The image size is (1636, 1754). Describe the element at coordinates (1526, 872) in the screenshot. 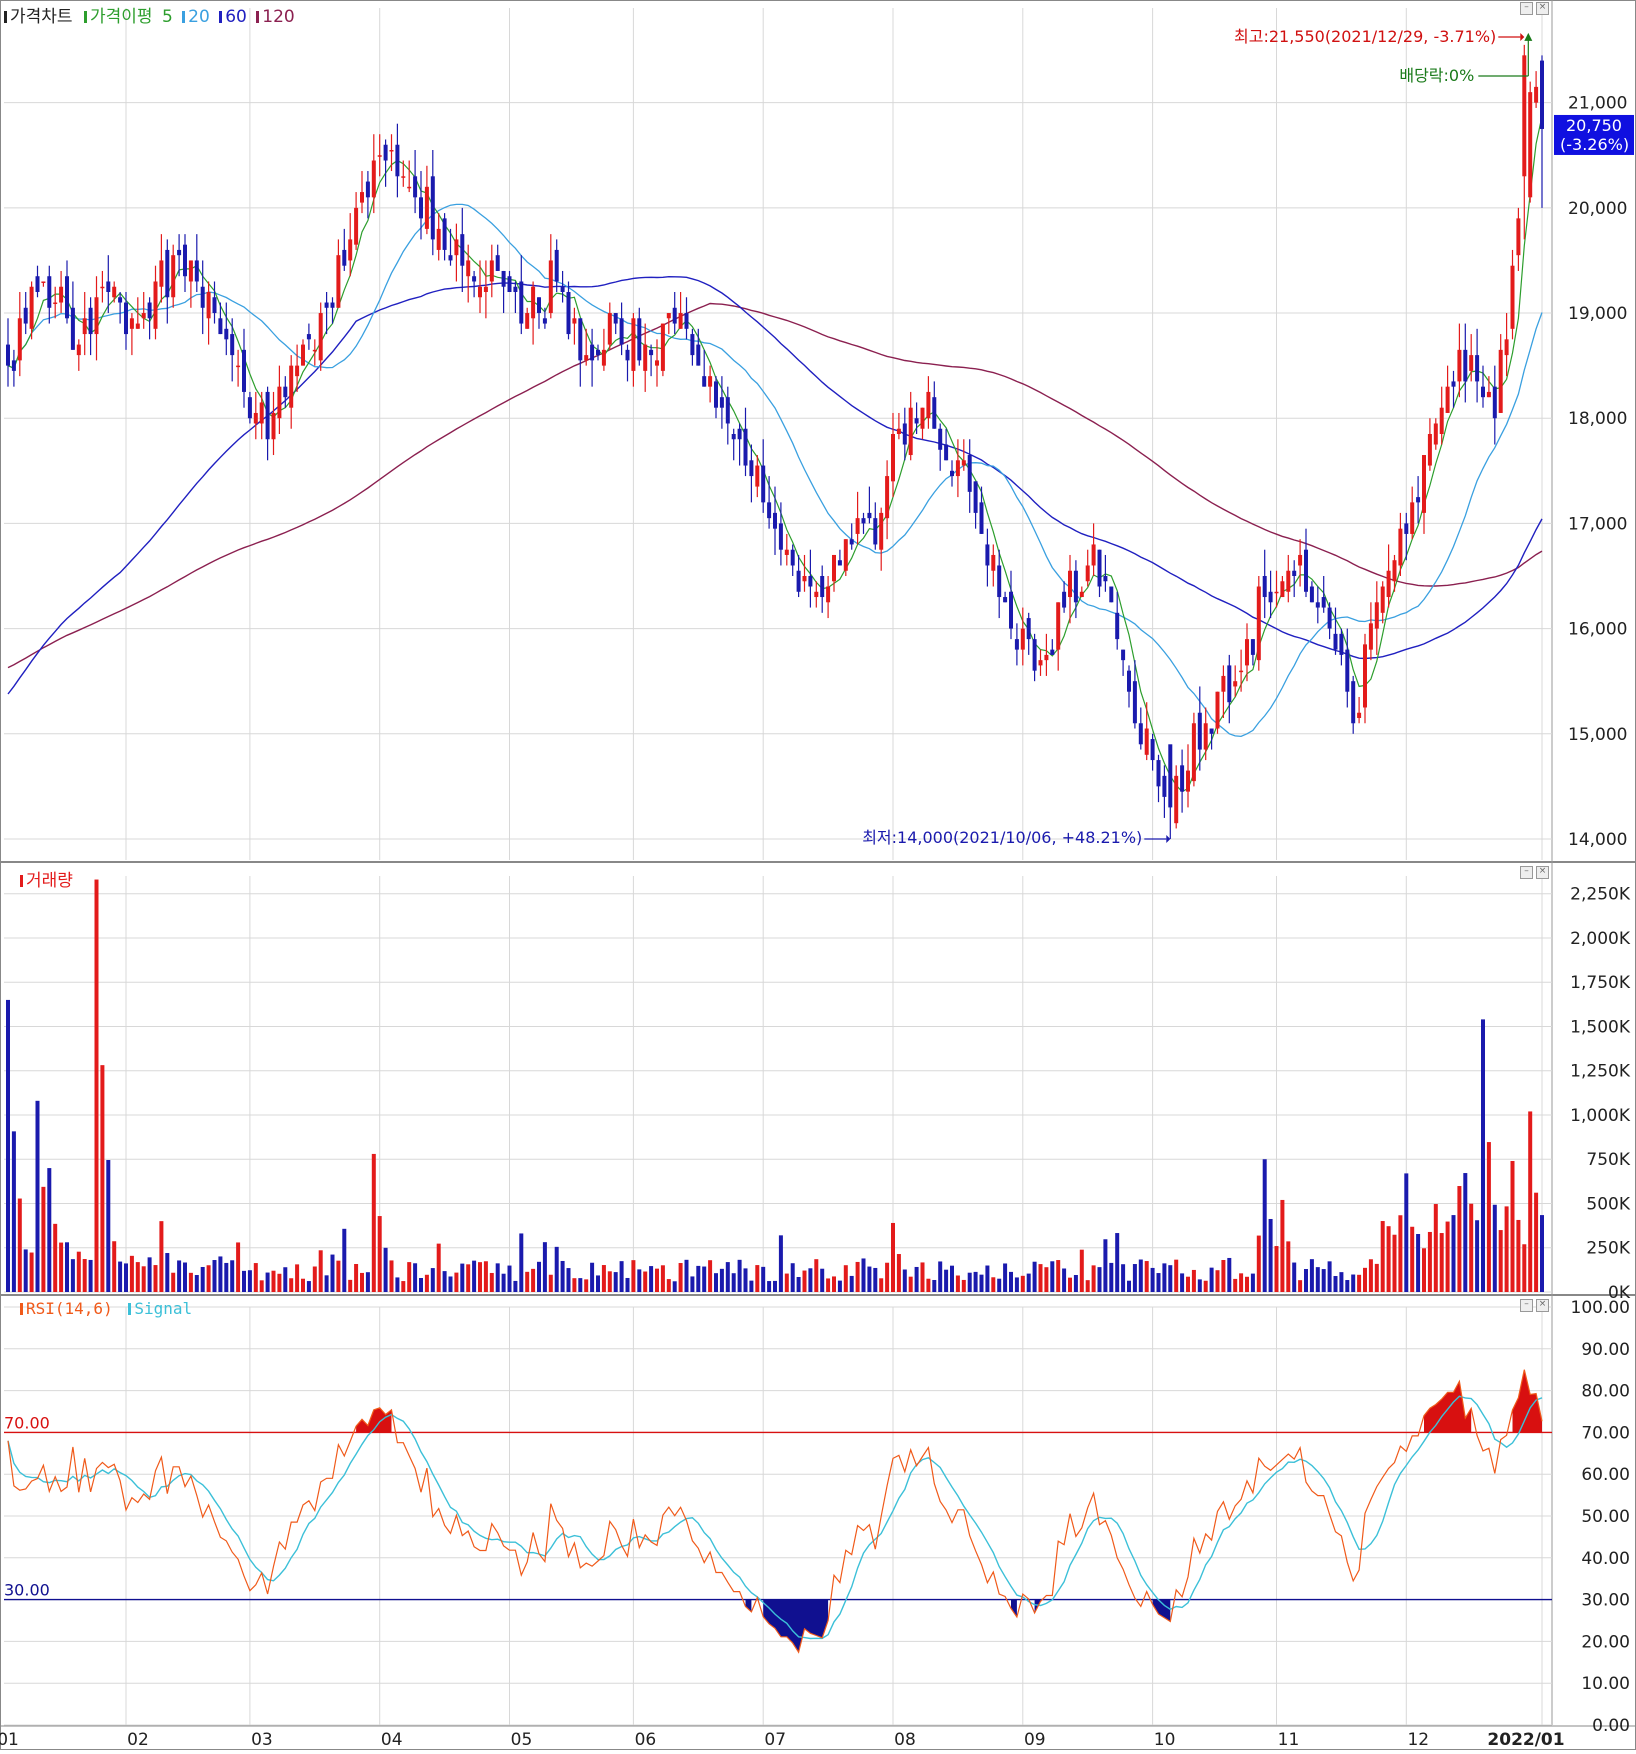

I see `volume-minimize-button: –` at that location.